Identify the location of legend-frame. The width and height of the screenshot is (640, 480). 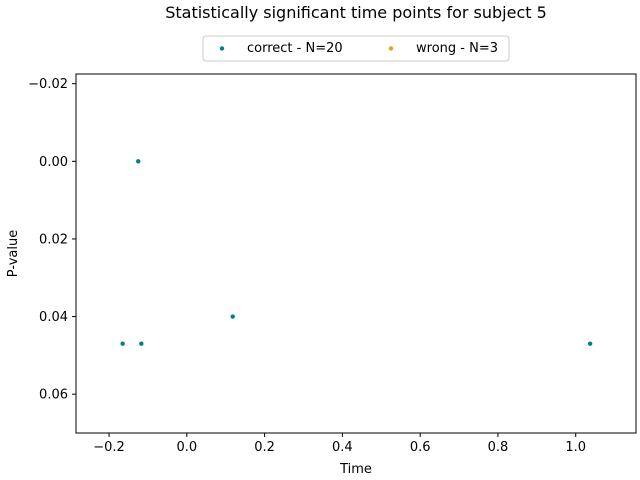
(356, 48).